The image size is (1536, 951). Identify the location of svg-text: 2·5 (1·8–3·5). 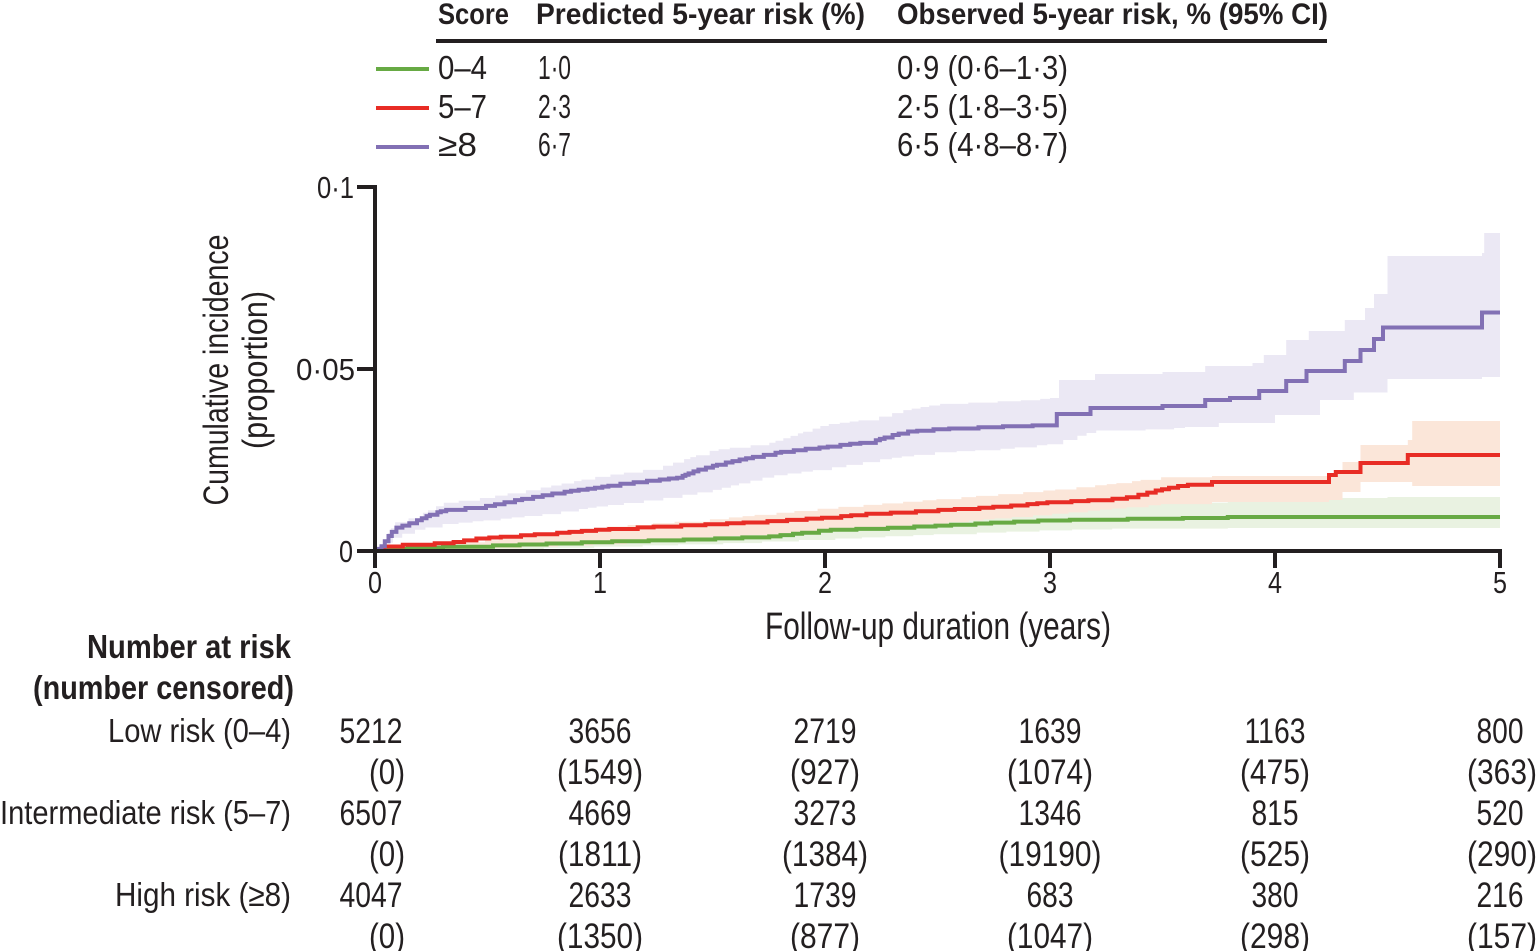
(982, 106).